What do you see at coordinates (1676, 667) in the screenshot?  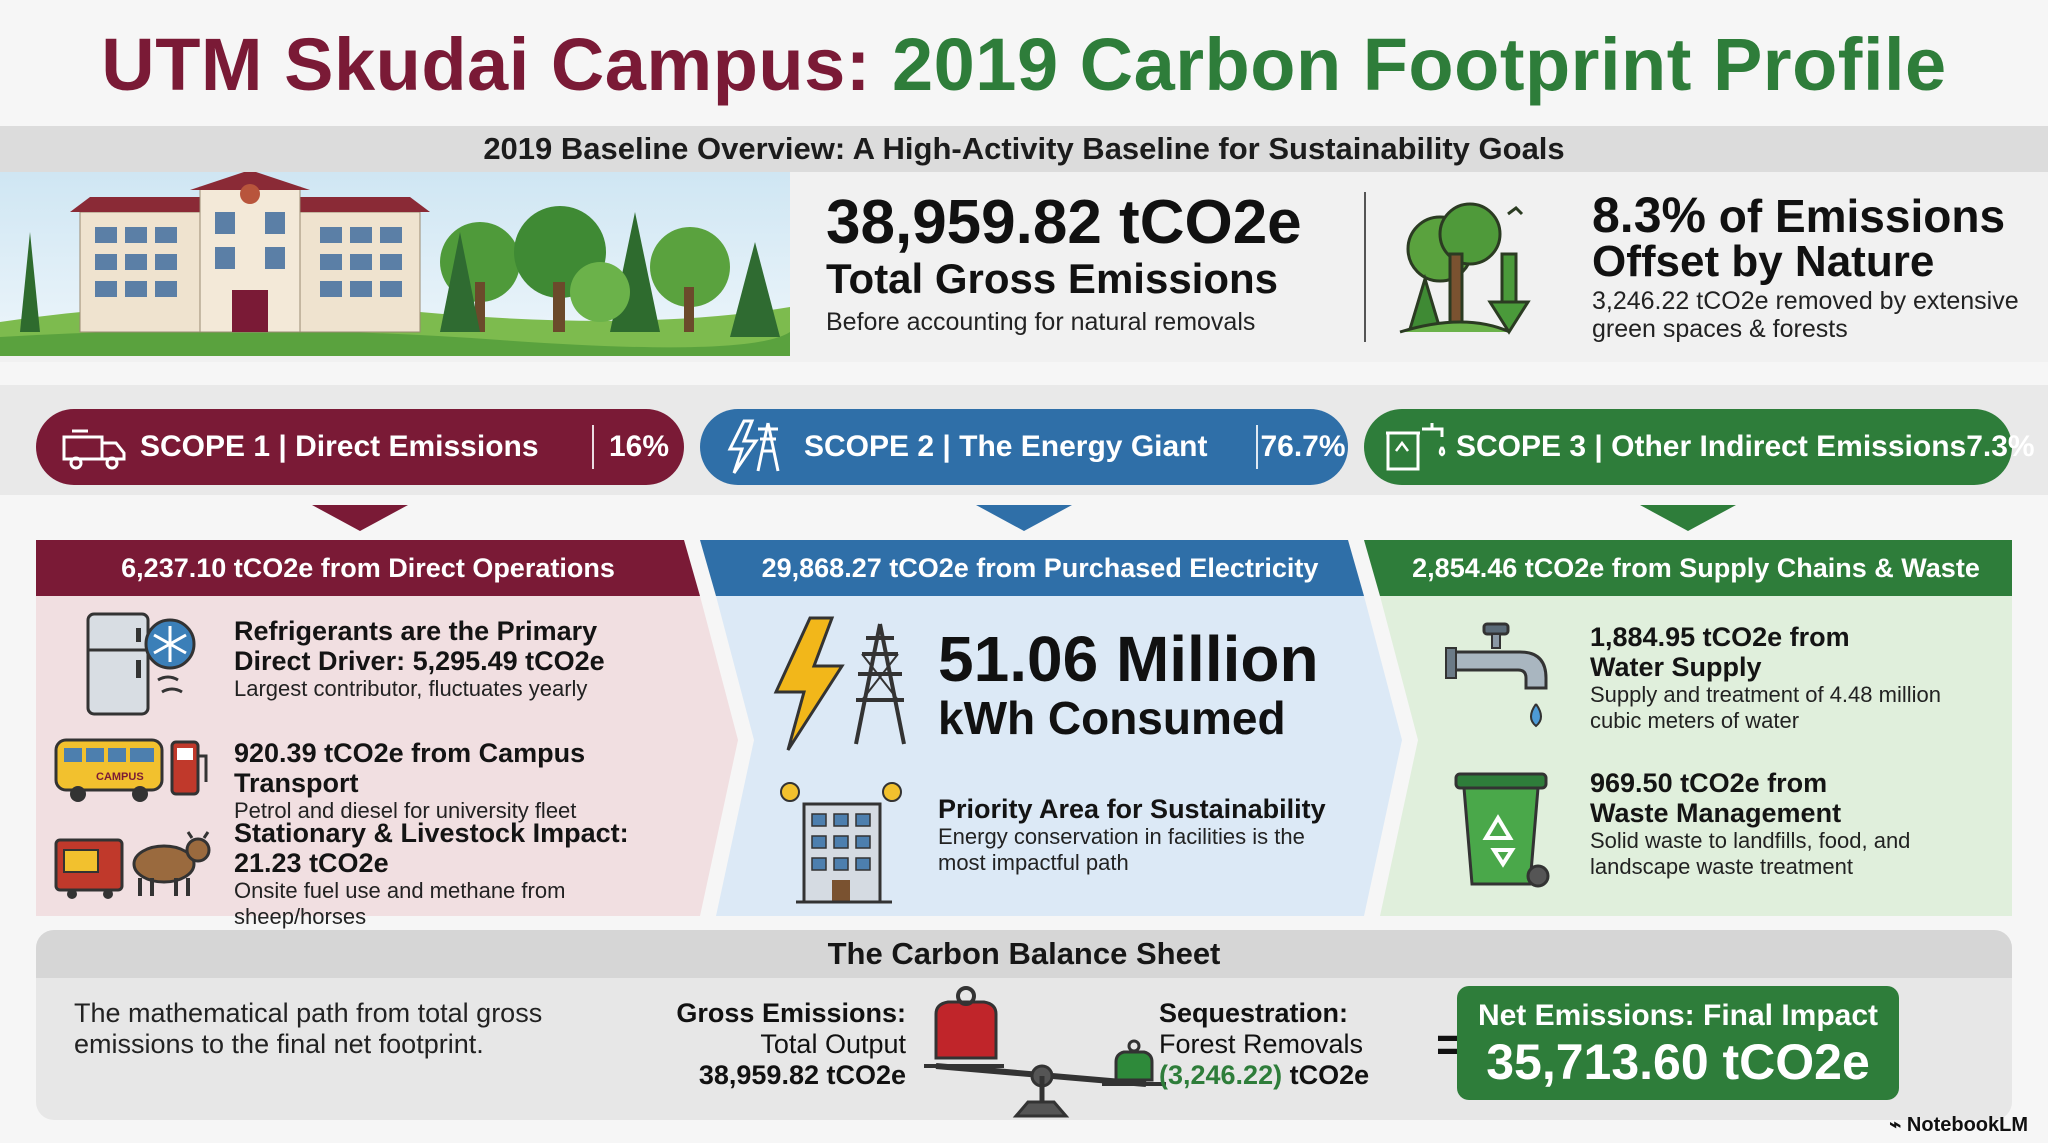 I see `water-title-line2: Water Supply` at bounding box center [1676, 667].